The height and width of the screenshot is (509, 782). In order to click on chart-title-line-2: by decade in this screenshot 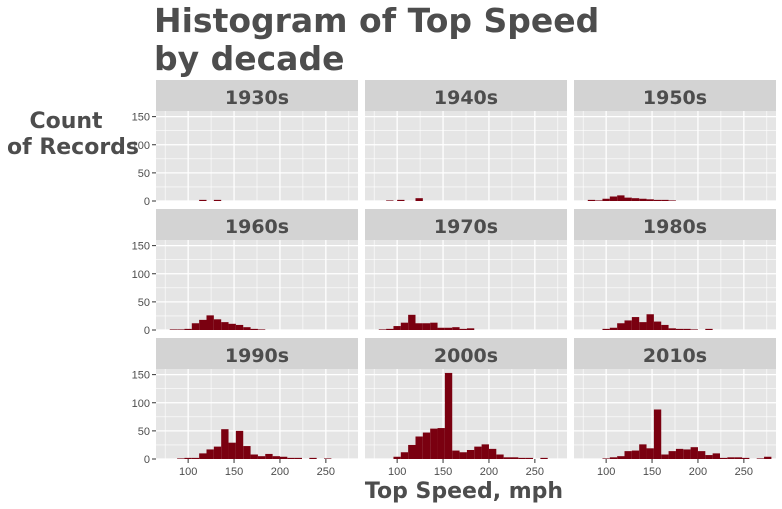, I will do `click(249, 58)`.